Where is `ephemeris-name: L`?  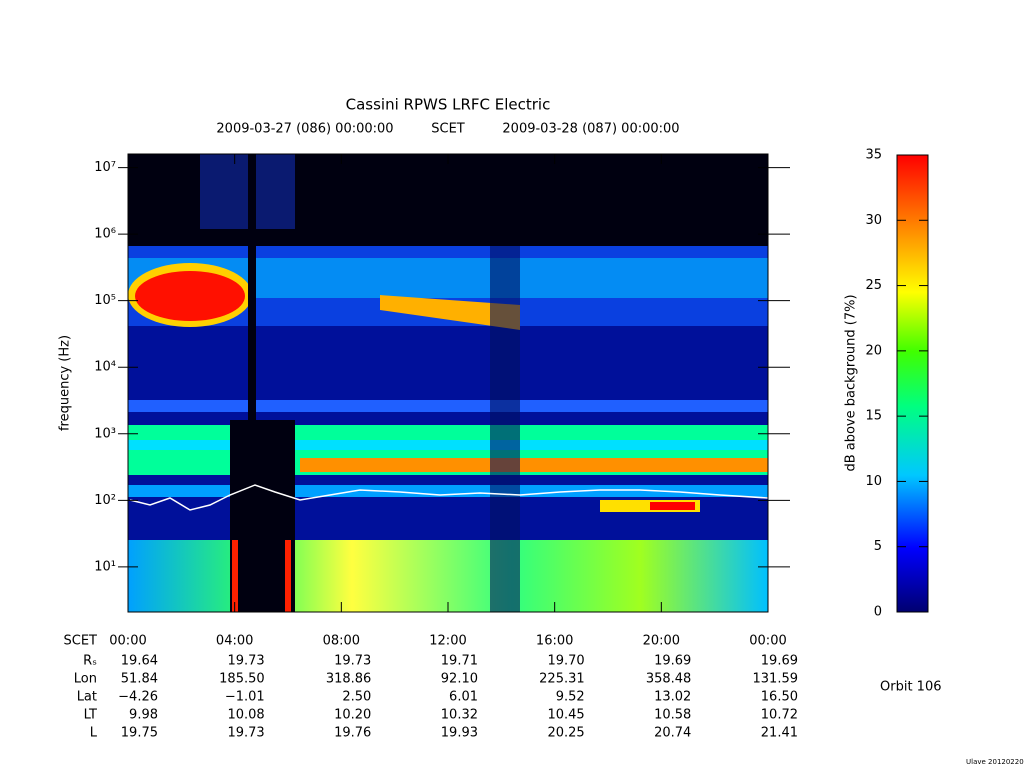
ephemeris-name: L is located at coordinates (94, 733).